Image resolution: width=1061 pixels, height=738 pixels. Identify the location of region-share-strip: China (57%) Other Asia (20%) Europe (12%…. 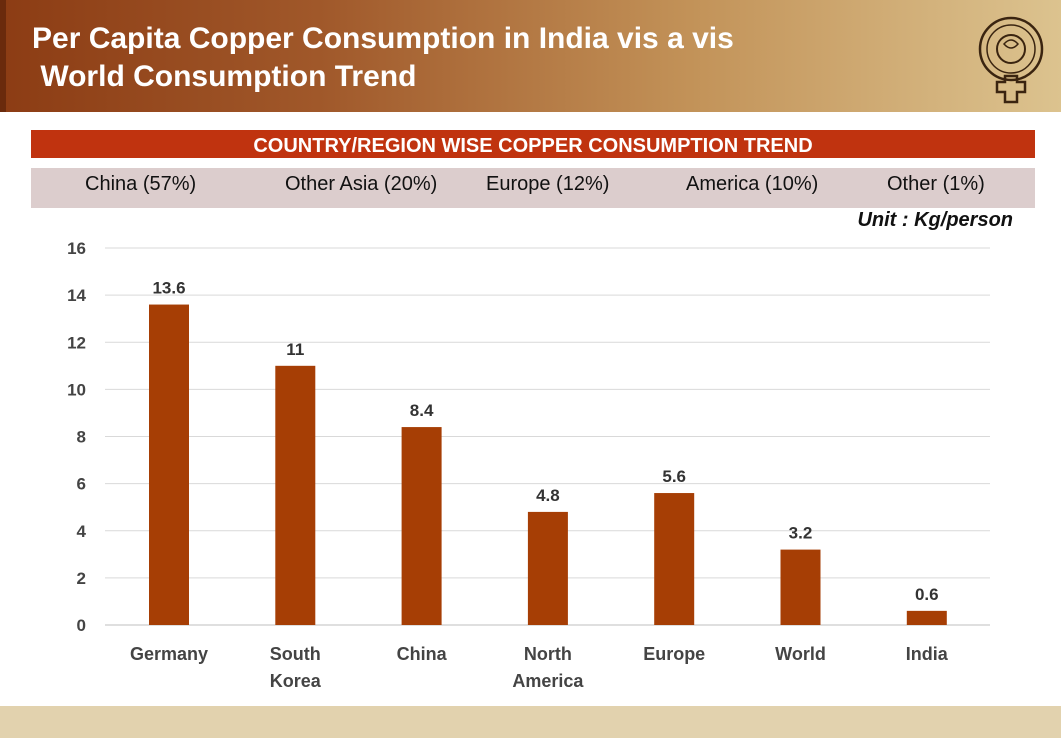
(533, 188).